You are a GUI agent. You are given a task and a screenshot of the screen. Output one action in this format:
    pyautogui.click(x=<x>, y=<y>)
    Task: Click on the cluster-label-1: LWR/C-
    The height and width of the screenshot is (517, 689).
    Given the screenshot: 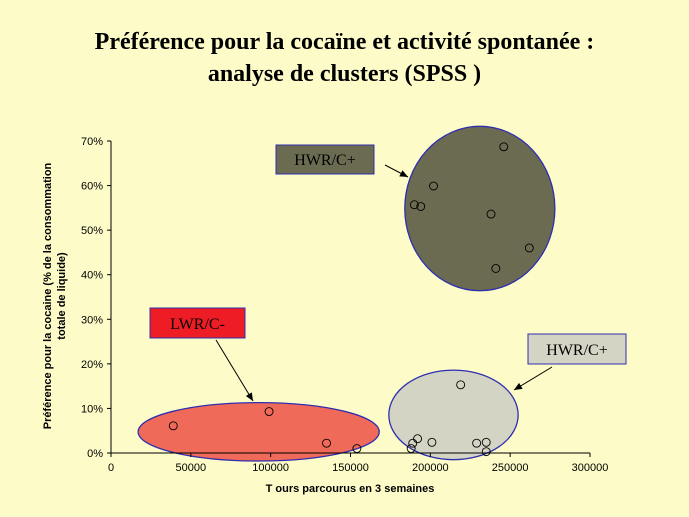 What is the action you would take?
    pyautogui.click(x=197, y=324)
    